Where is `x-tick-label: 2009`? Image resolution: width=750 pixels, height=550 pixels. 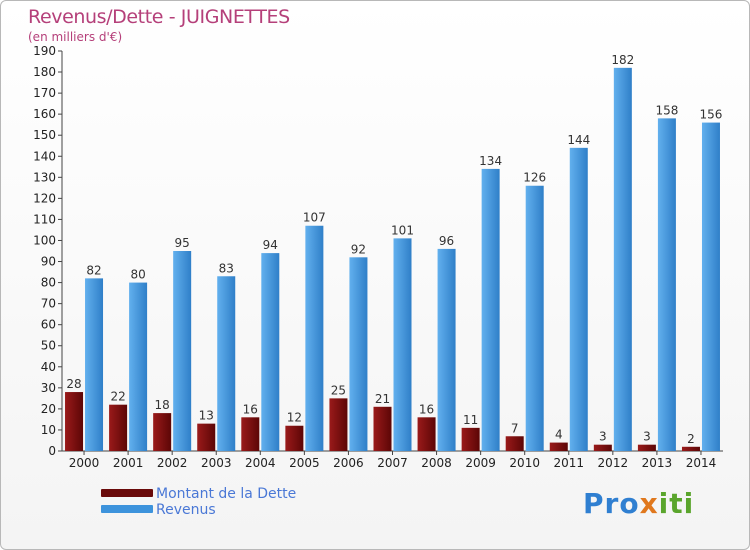 x-tick-label: 2009 is located at coordinates (480, 463).